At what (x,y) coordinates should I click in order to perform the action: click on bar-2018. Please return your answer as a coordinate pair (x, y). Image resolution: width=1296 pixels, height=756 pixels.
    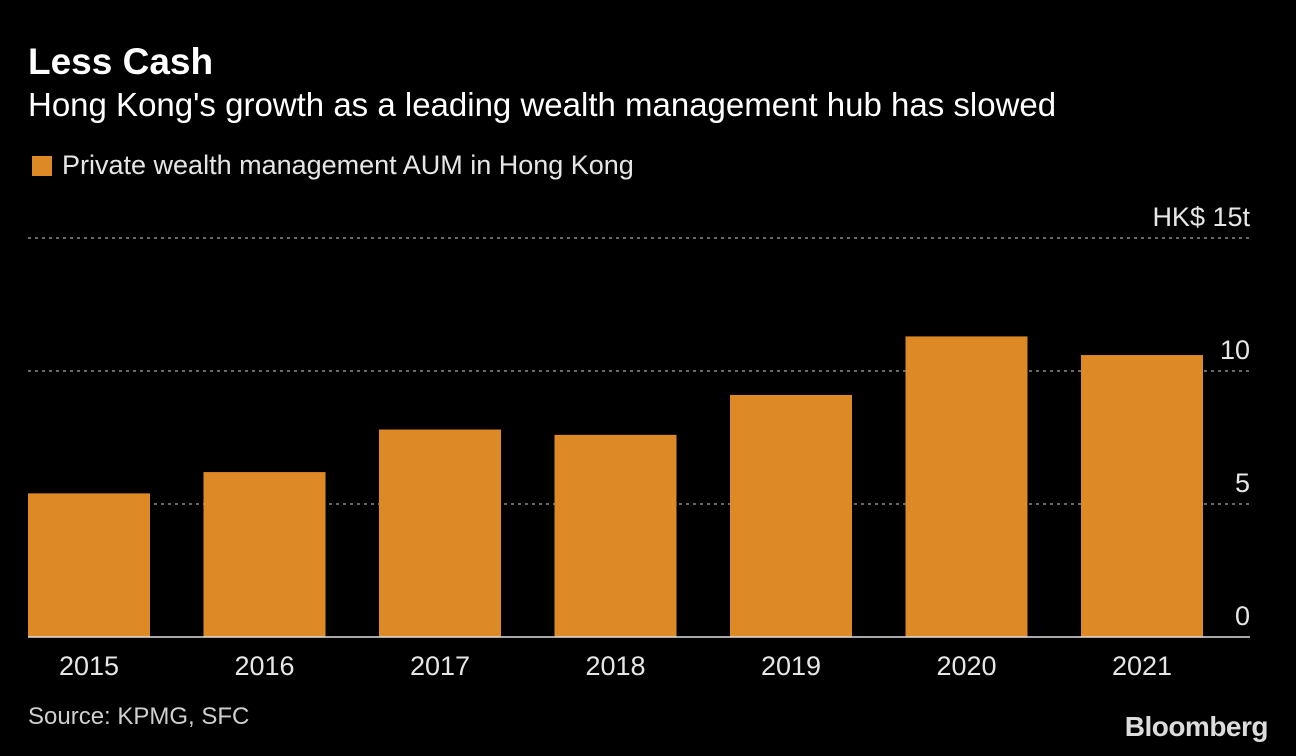
    Looking at the image, I should click on (615, 535).